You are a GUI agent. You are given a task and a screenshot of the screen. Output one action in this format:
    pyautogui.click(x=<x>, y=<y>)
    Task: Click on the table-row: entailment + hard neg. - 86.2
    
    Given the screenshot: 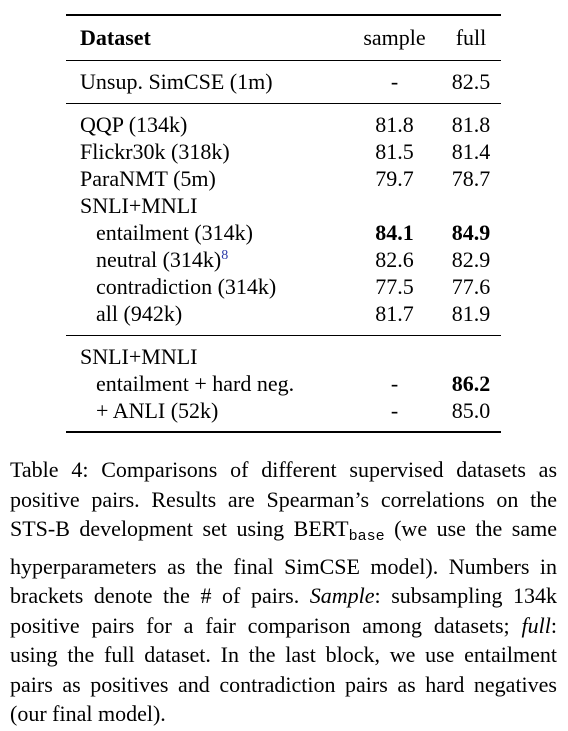 What is the action you would take?
    pyautogui.click(x=283, y=383)
    